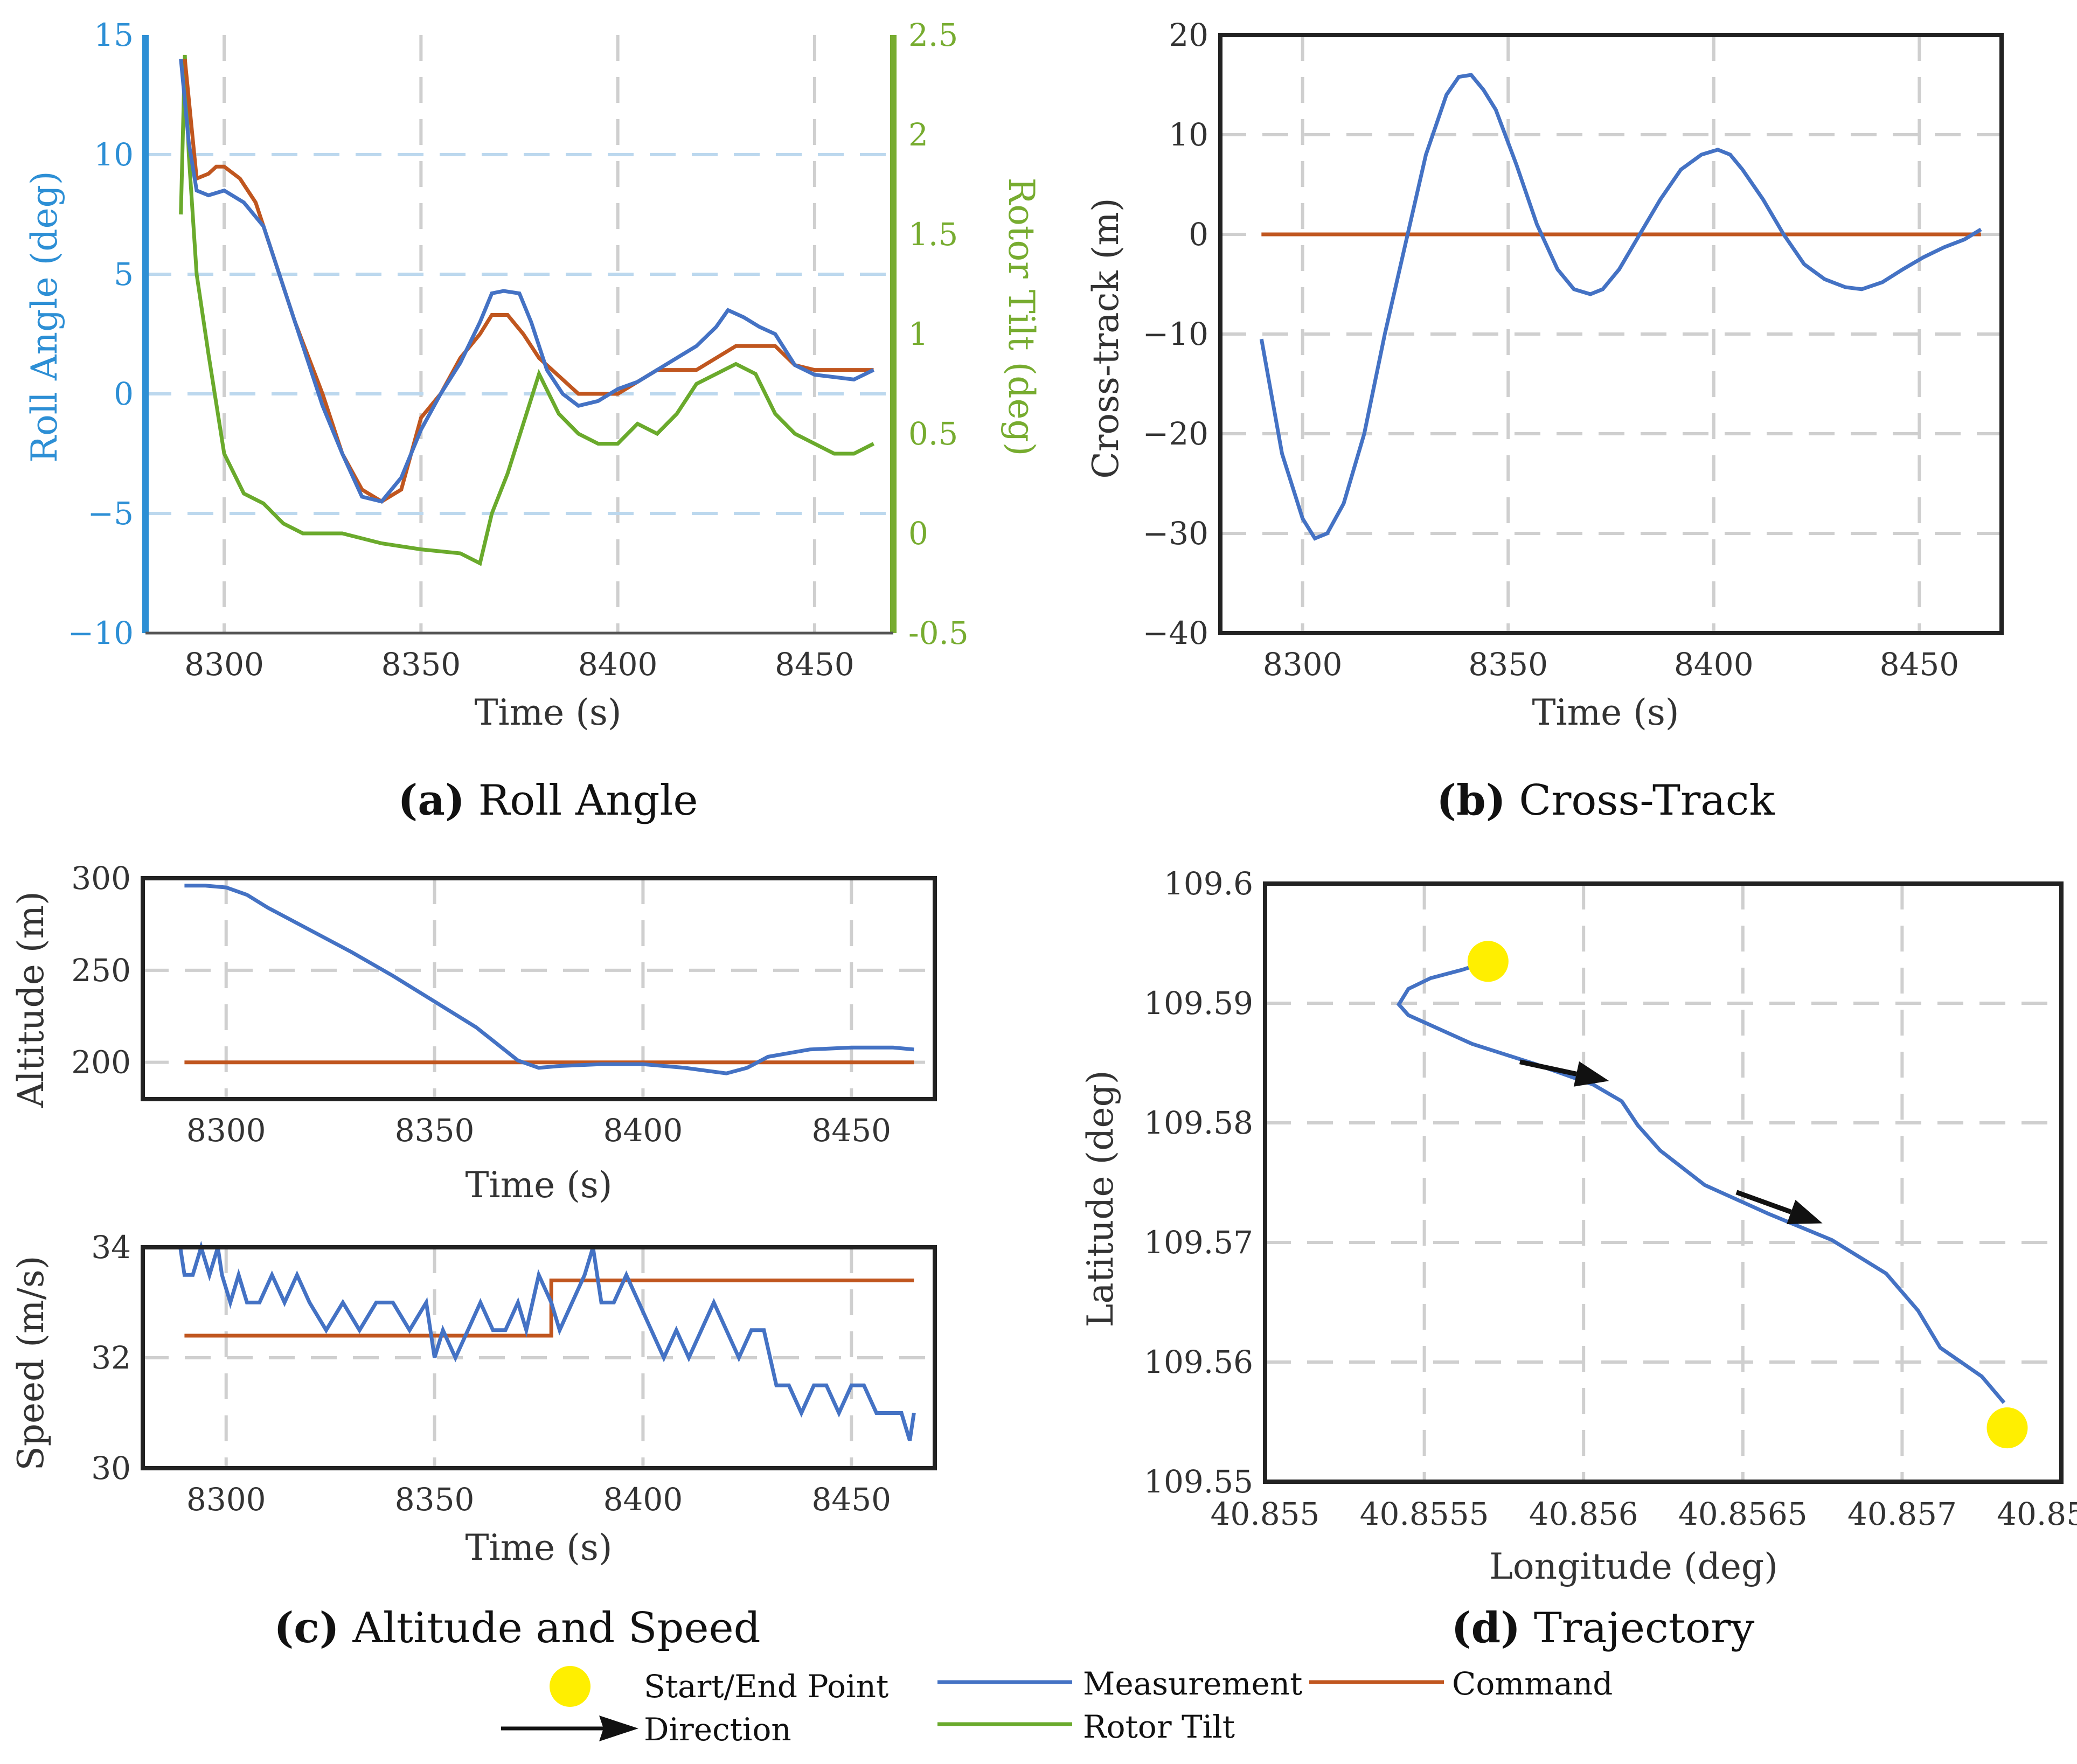 The image size is (2077, 1764). I want to click on legend-command-label: Command, so click(1532, 1683).